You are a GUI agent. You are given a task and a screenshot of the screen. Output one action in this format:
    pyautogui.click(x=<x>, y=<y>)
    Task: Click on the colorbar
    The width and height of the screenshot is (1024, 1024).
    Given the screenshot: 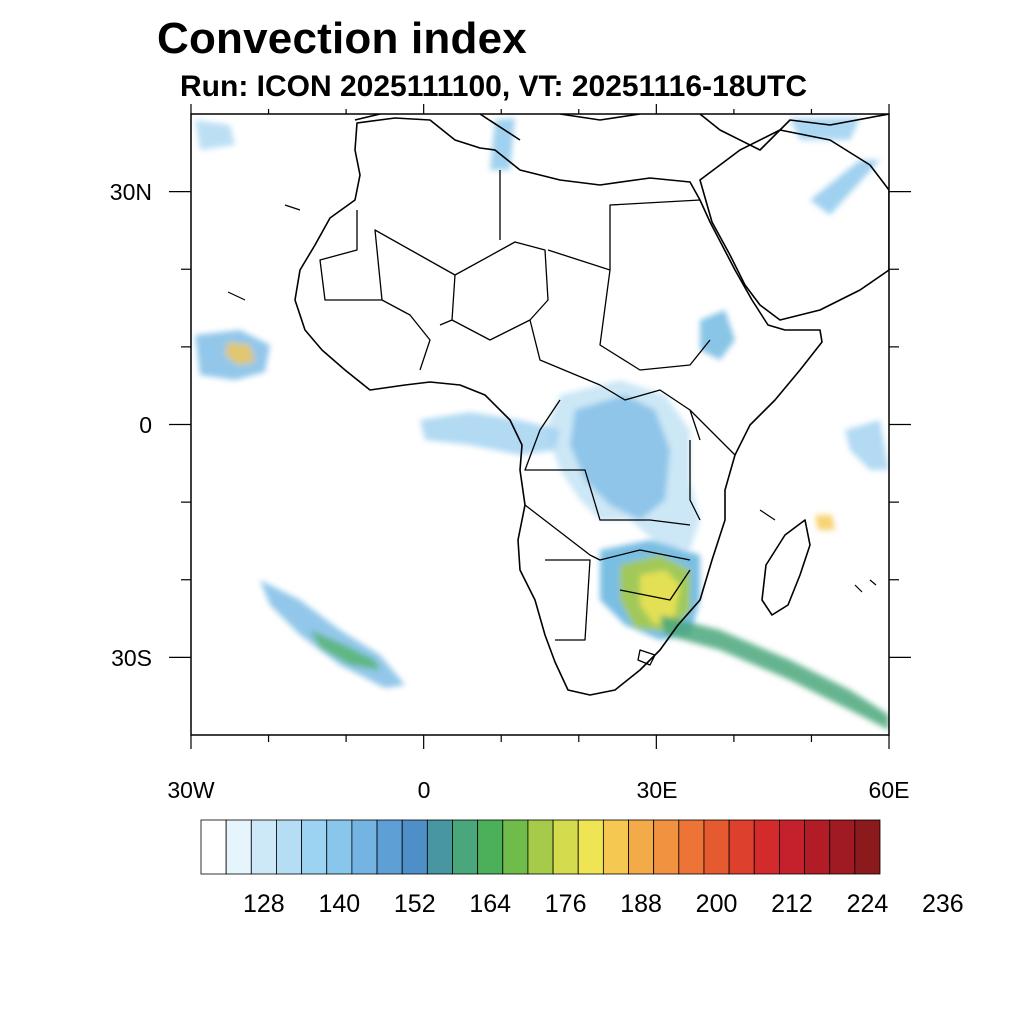 What is the action you would take?
    pyautogui.click(x=540, y=847)
    